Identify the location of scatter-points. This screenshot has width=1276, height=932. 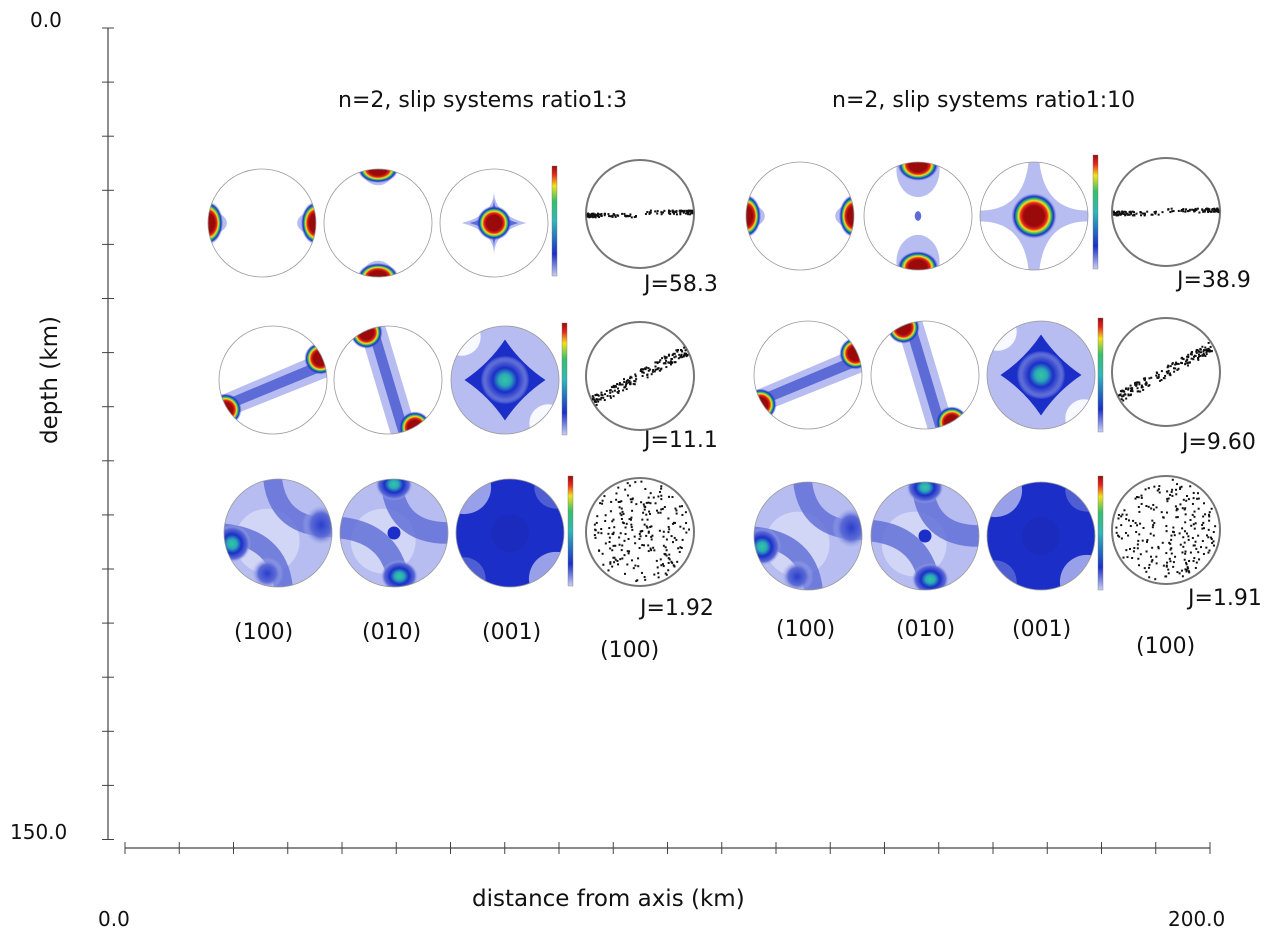
(642, 531).